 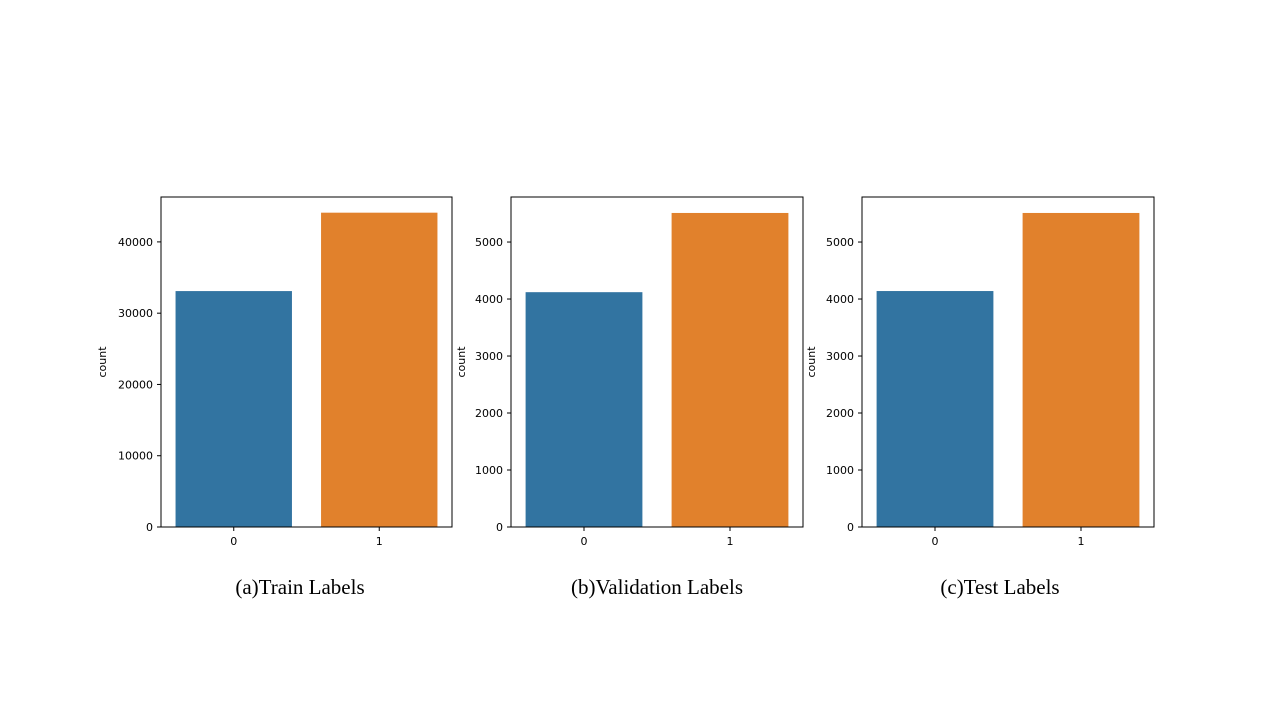 What do you see at coordinates (149, 527) in the screenshot?
I see `ytick-label-train-0: 0` at bounding box center [149, 527].